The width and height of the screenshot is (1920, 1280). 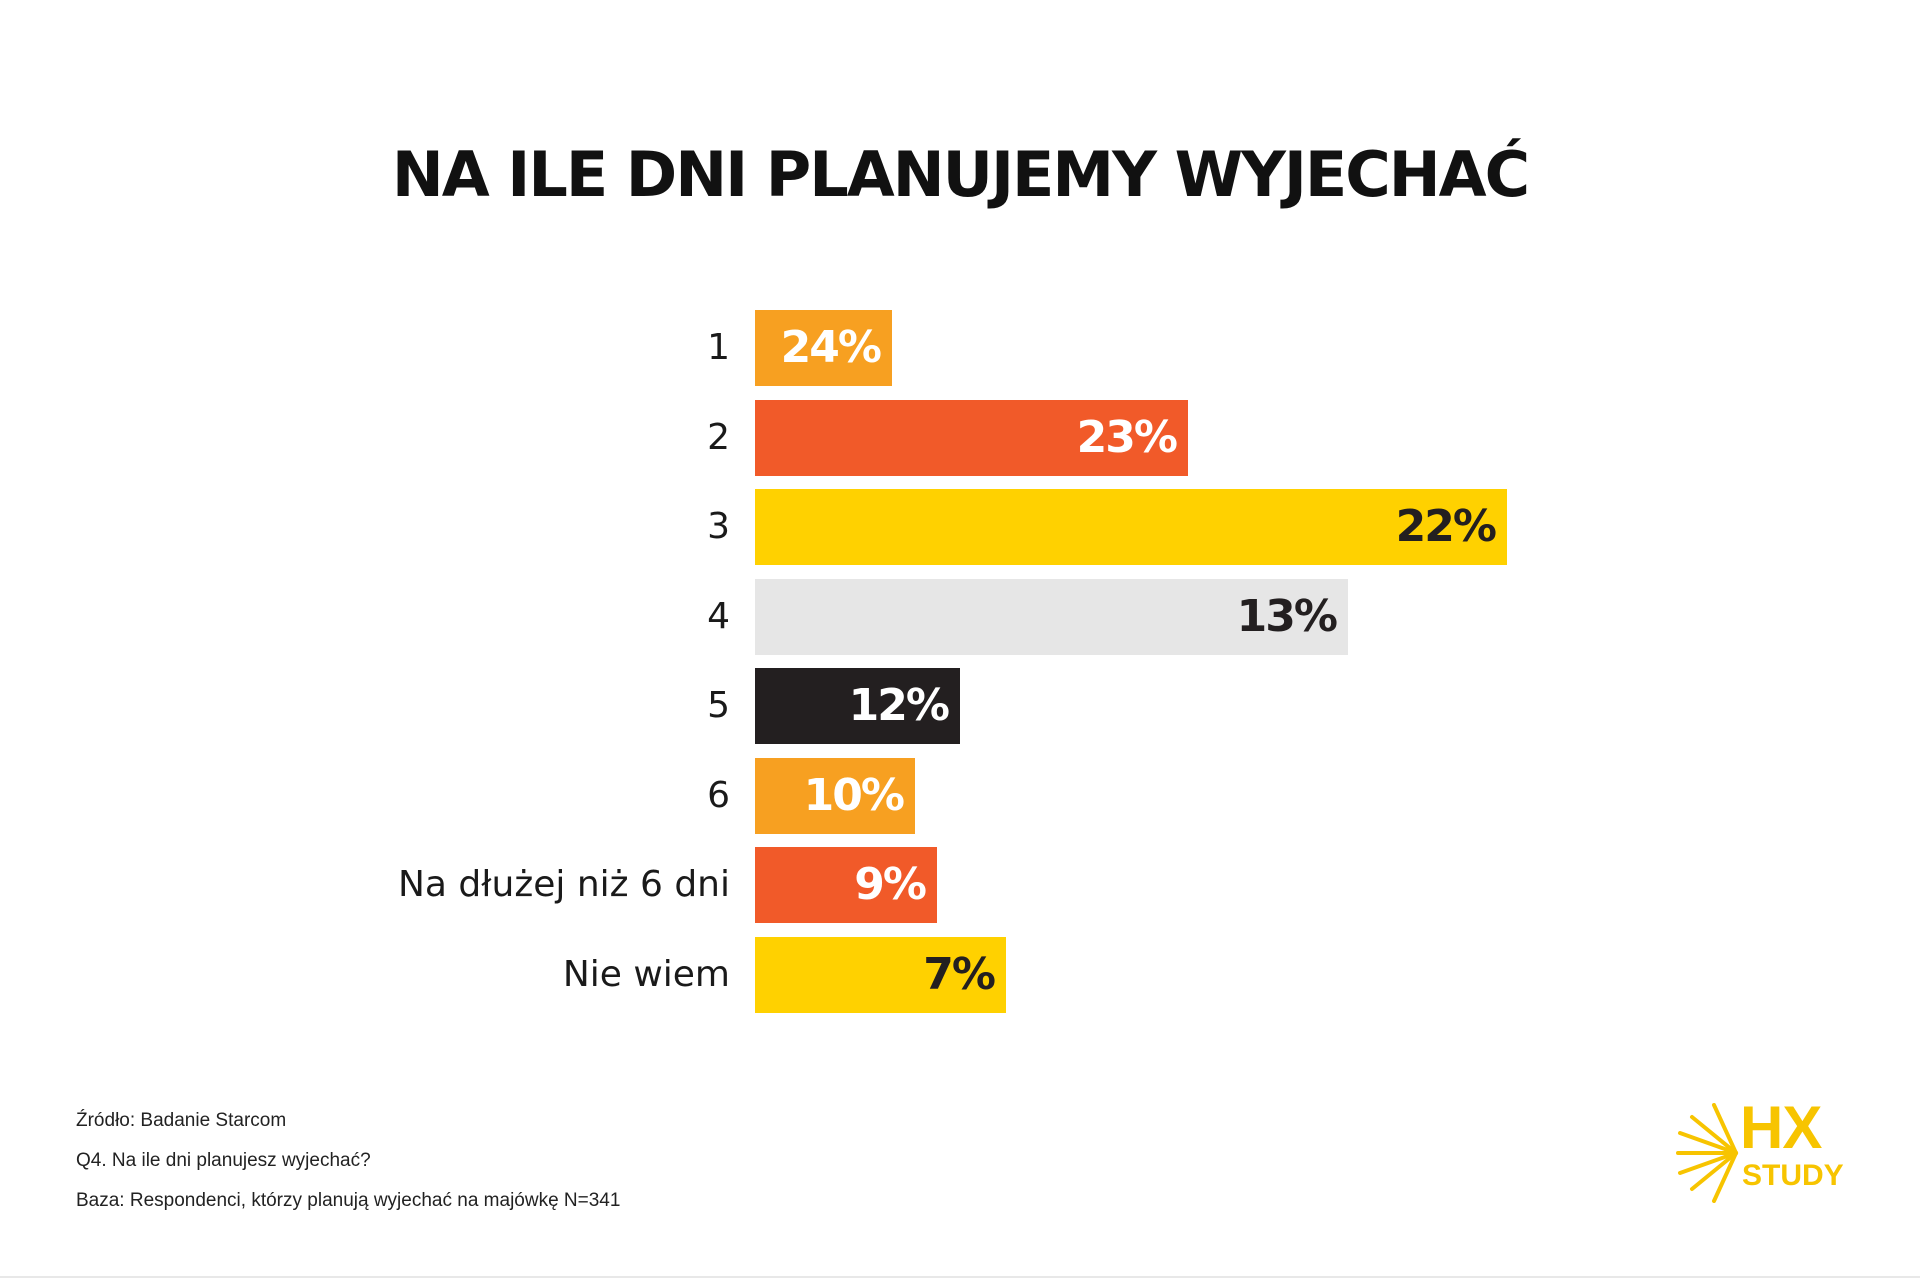 What do you see at coordinates (718, 795) in the screenshot?
I see `category-label: 6` at bounding box center [718, 795].